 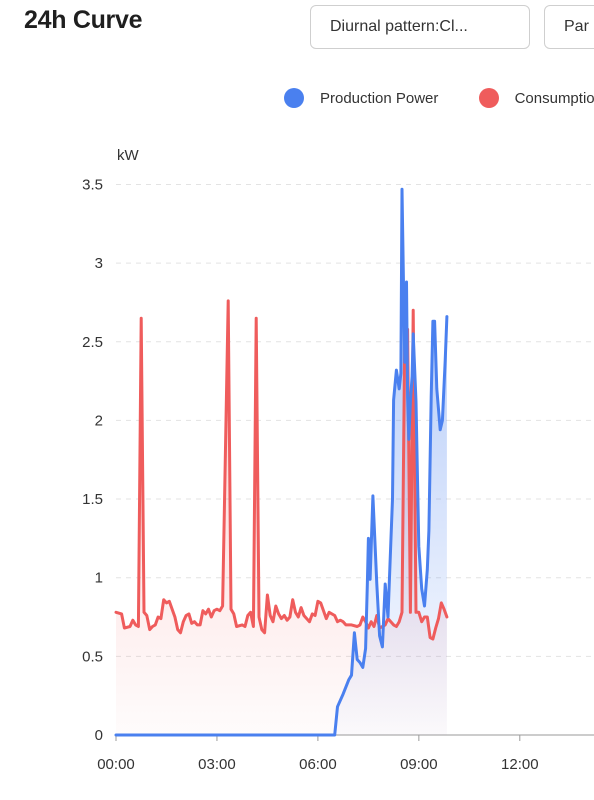 What do you see at coordinates (99, 735) in the screenshot?
I see `y-tick-label: 0` at bounding box center [99, 735].